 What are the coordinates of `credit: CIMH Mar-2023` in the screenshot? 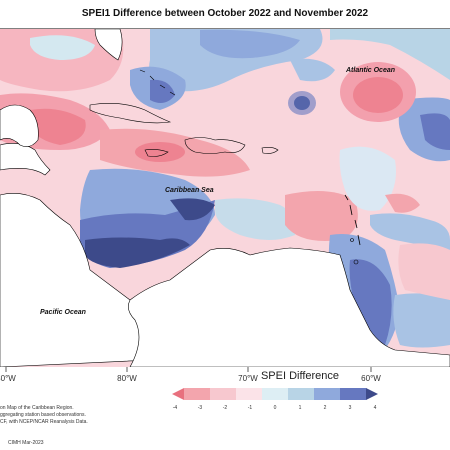 It's located at (26, 443).